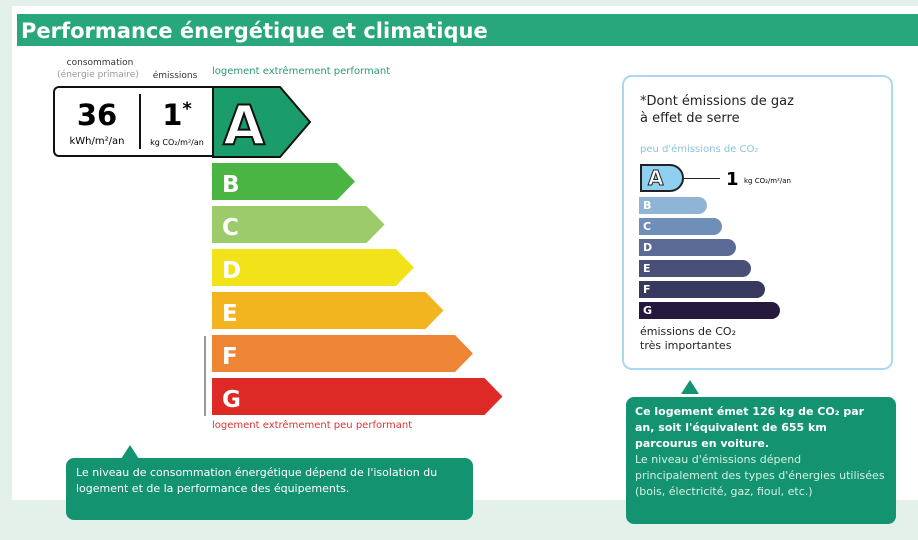 The image size is (918, 540). I want to click on emissions-value: 1, so click(172, 115).